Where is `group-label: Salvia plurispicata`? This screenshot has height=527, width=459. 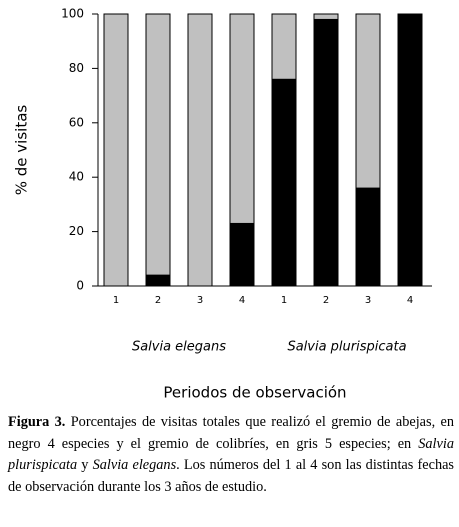 group-label: Salvia plurispicata is located at coordinates (346, 347).